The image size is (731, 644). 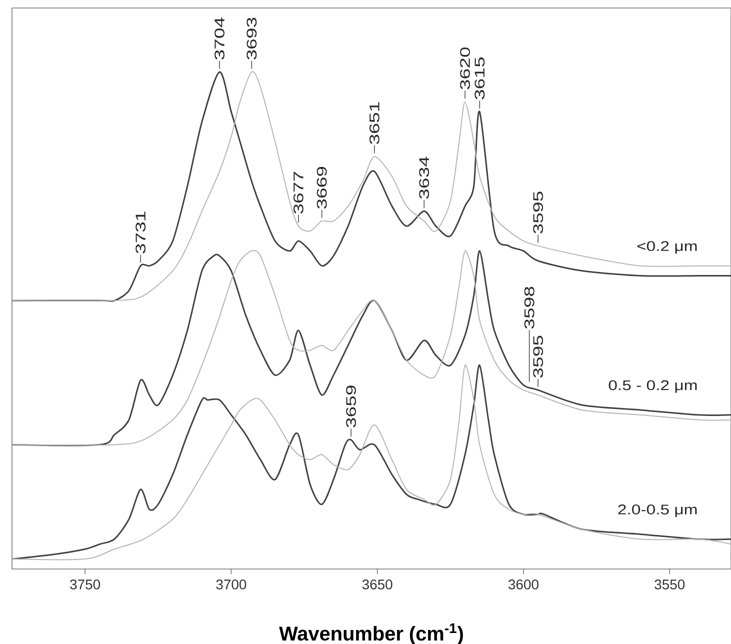 I want to click on annotation: 3693, so click(x=251, y=39).